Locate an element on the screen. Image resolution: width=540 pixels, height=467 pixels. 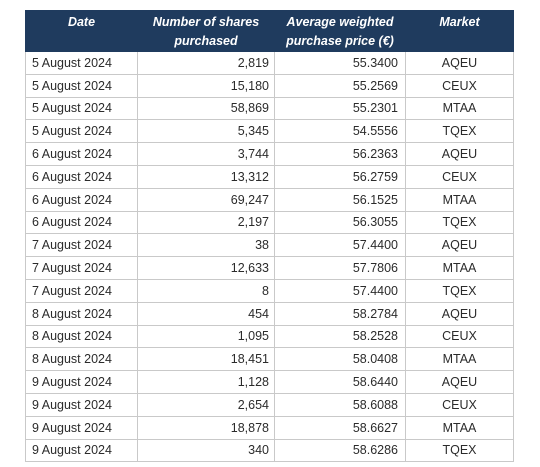
price-cell: 57.7806 is located at coordinates (340, 268).